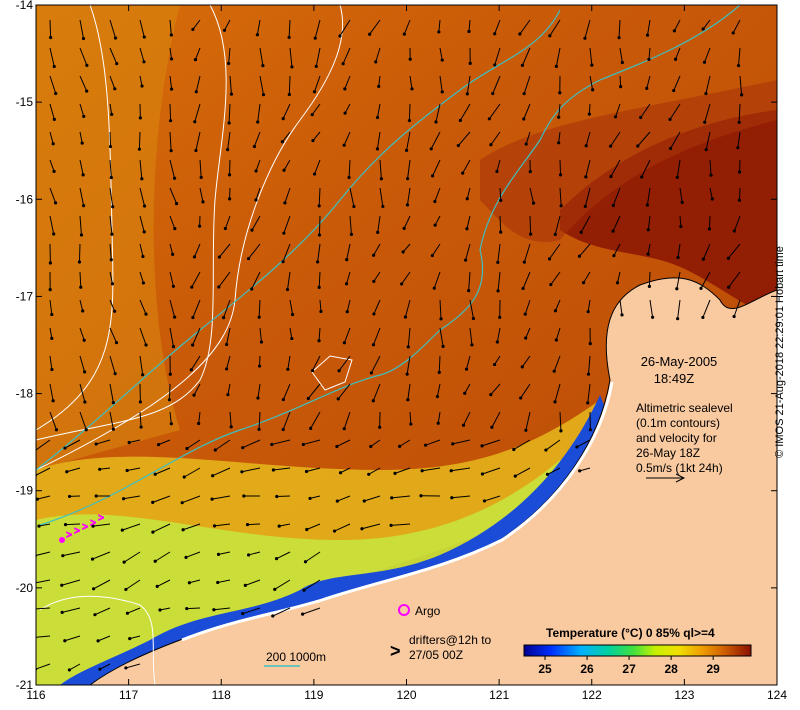 This screenshot has height=710, width=800. What do you see at coordinates (332, 373) in the screenshot?
I see `sealevel-contour` at bounding box center [332, 373].